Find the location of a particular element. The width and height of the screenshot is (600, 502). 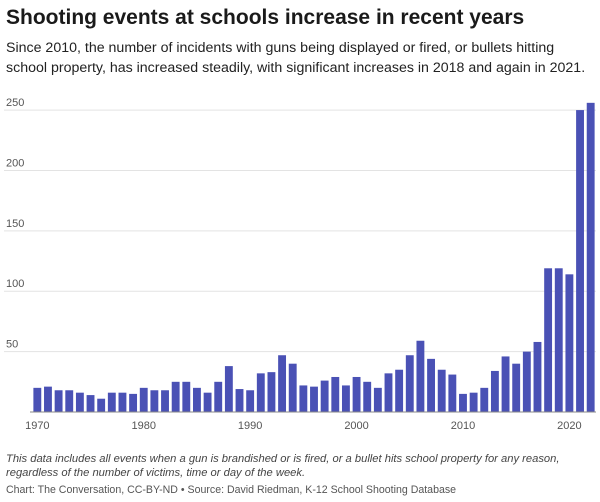

bar-1998 is located at coordinates (335, 394).